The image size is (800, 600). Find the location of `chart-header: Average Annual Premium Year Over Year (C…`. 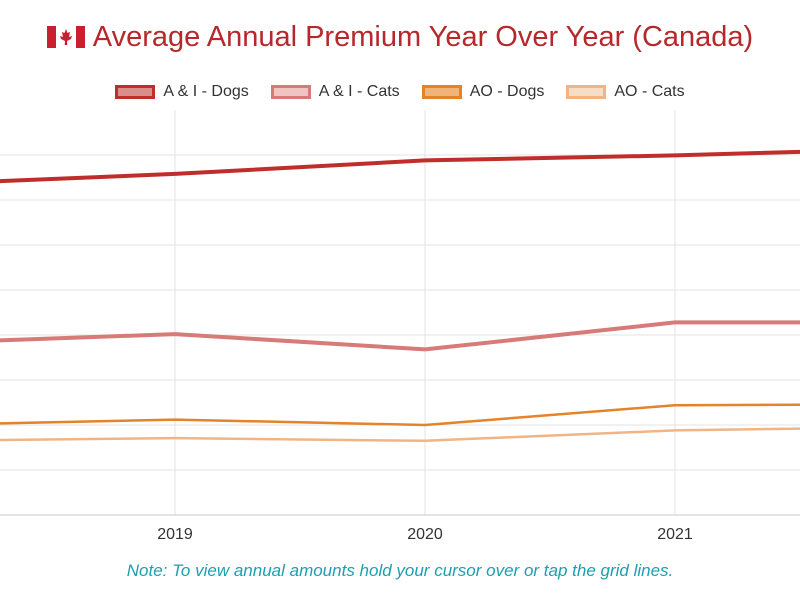

chart-header: Average Annual Premium Year Over Year (C… is located at coordinates (400, 37).